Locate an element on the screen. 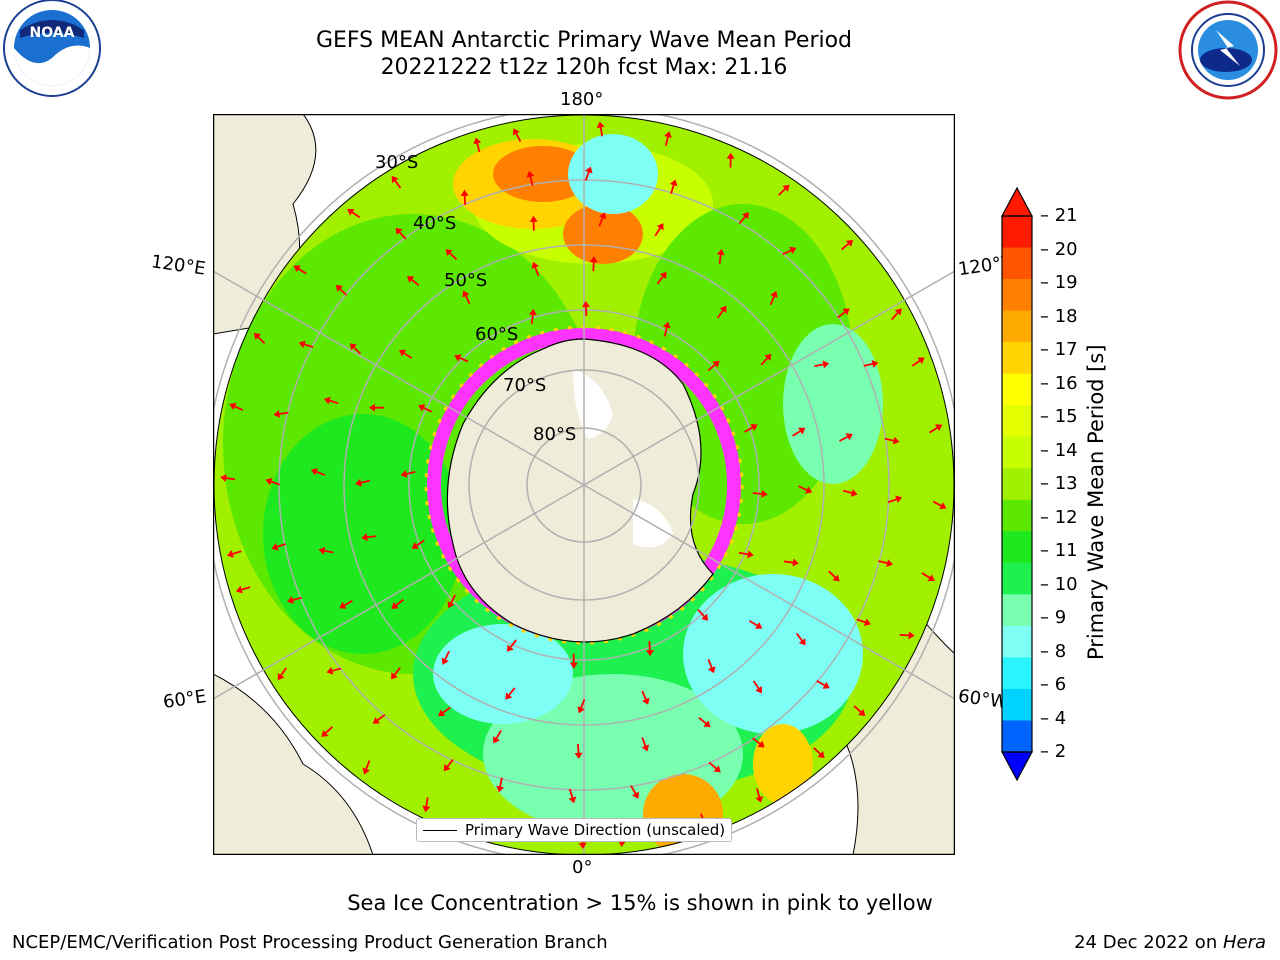  colorbar-tick-label: – 15 is located at coordinates (1059, 416).